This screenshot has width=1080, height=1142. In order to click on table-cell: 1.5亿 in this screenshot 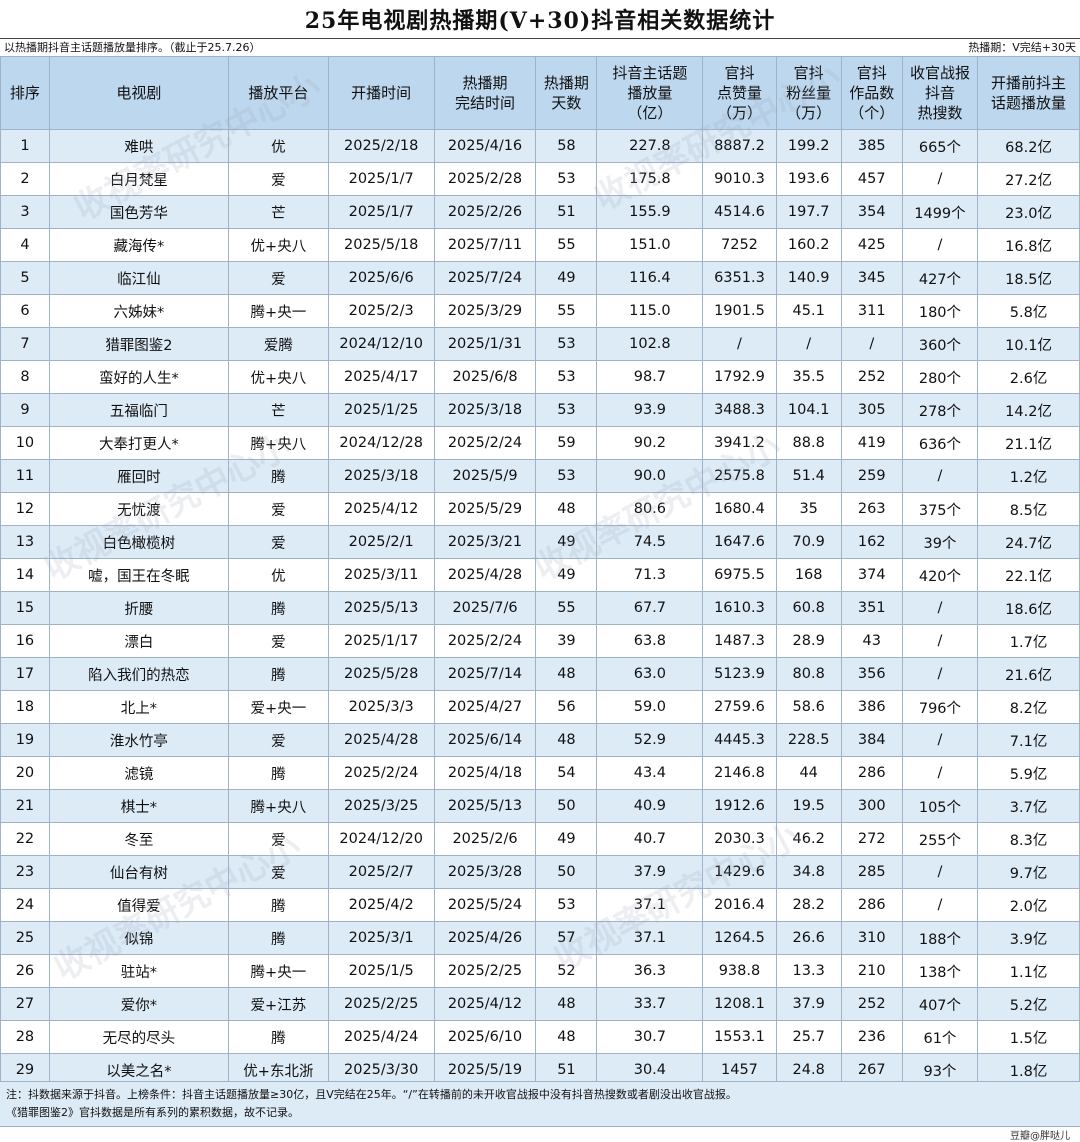, I will do `click(1028, 1037)`.